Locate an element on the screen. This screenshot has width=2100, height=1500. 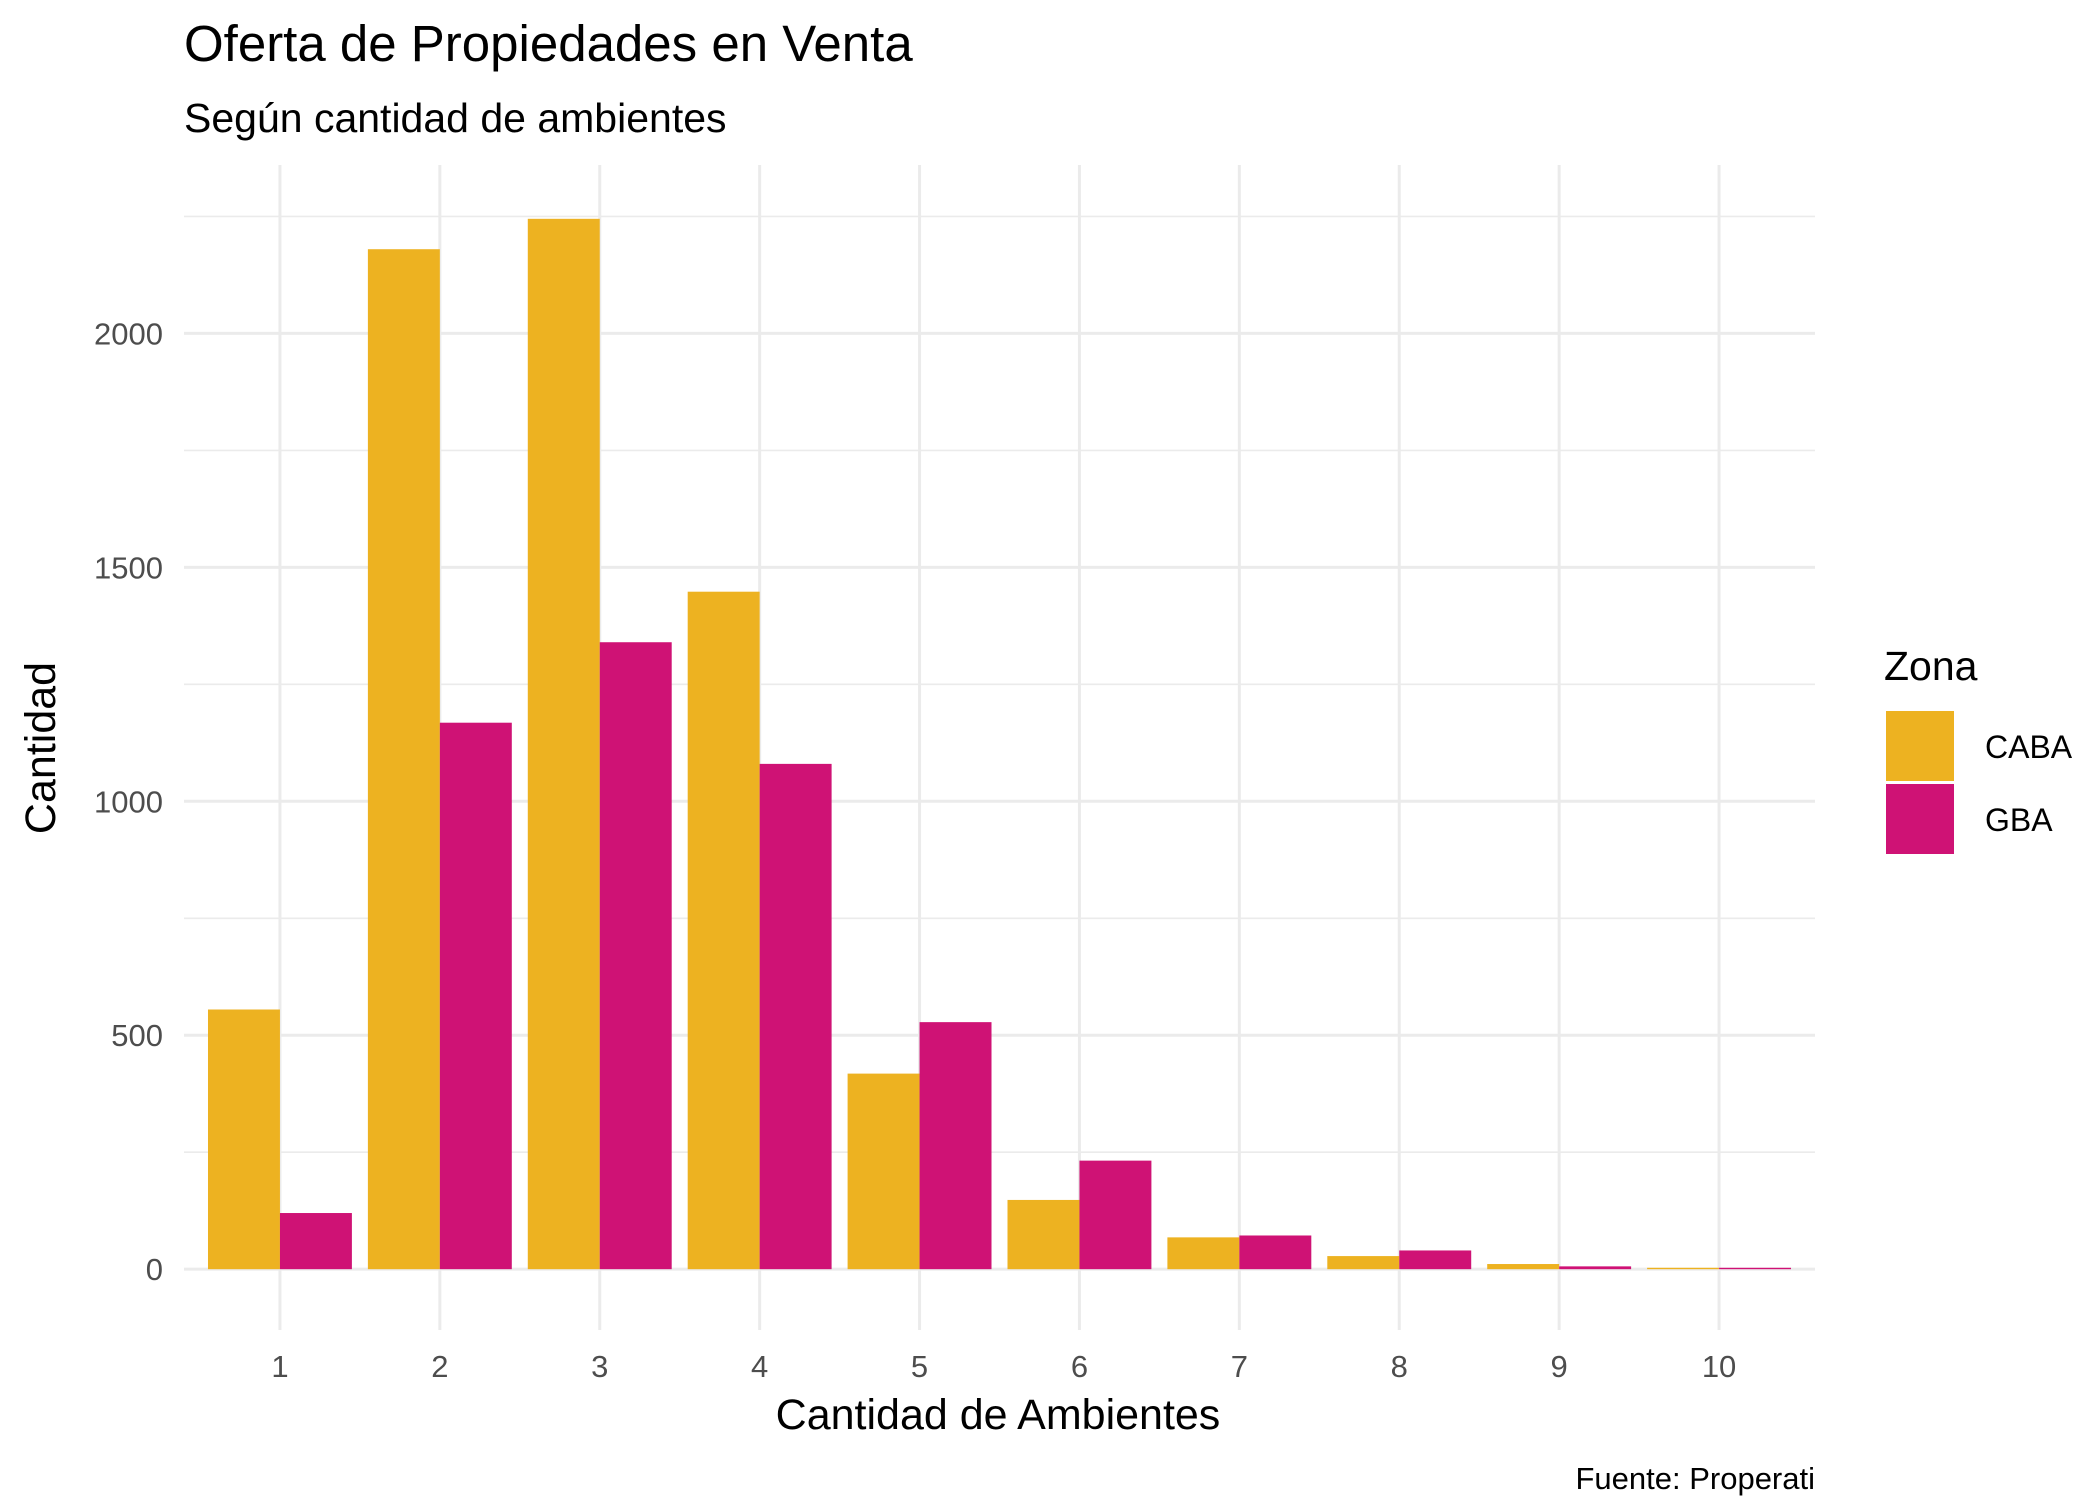
y-tick-label: 1000 is located at coordinates (128, 801).